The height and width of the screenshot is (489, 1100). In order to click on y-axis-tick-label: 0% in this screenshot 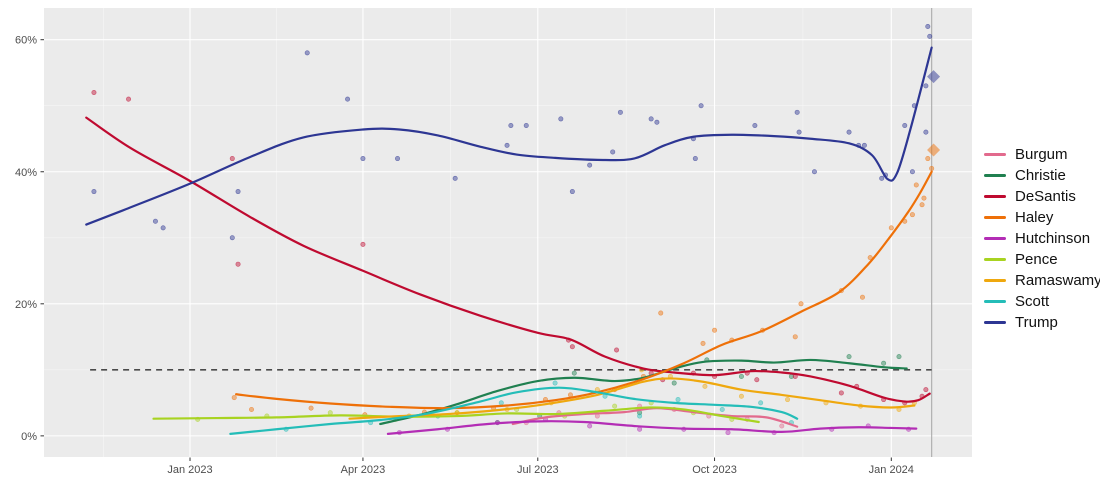, I will do `click(29, 437)`.